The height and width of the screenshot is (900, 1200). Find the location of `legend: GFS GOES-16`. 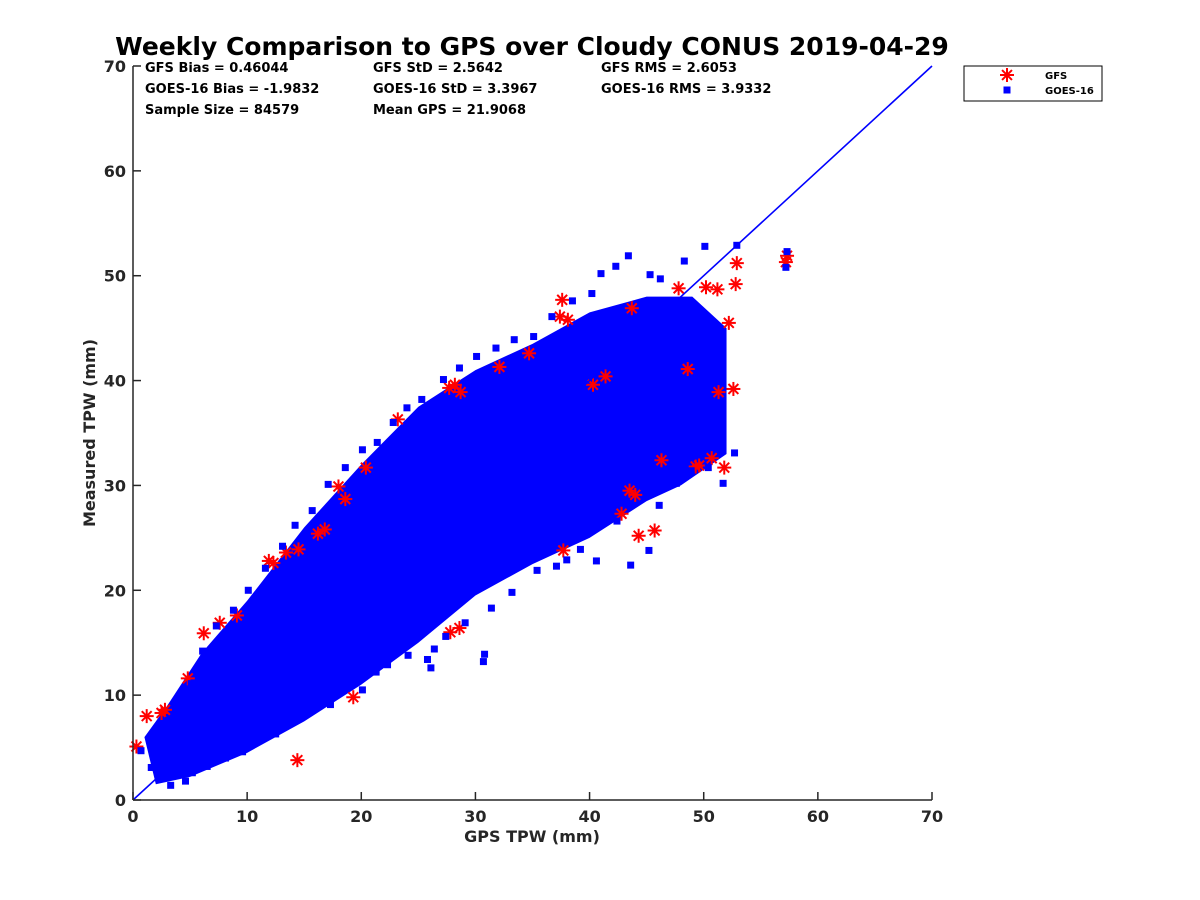

legend: GFS GOES-16 is located at coordinates (1033, 83).